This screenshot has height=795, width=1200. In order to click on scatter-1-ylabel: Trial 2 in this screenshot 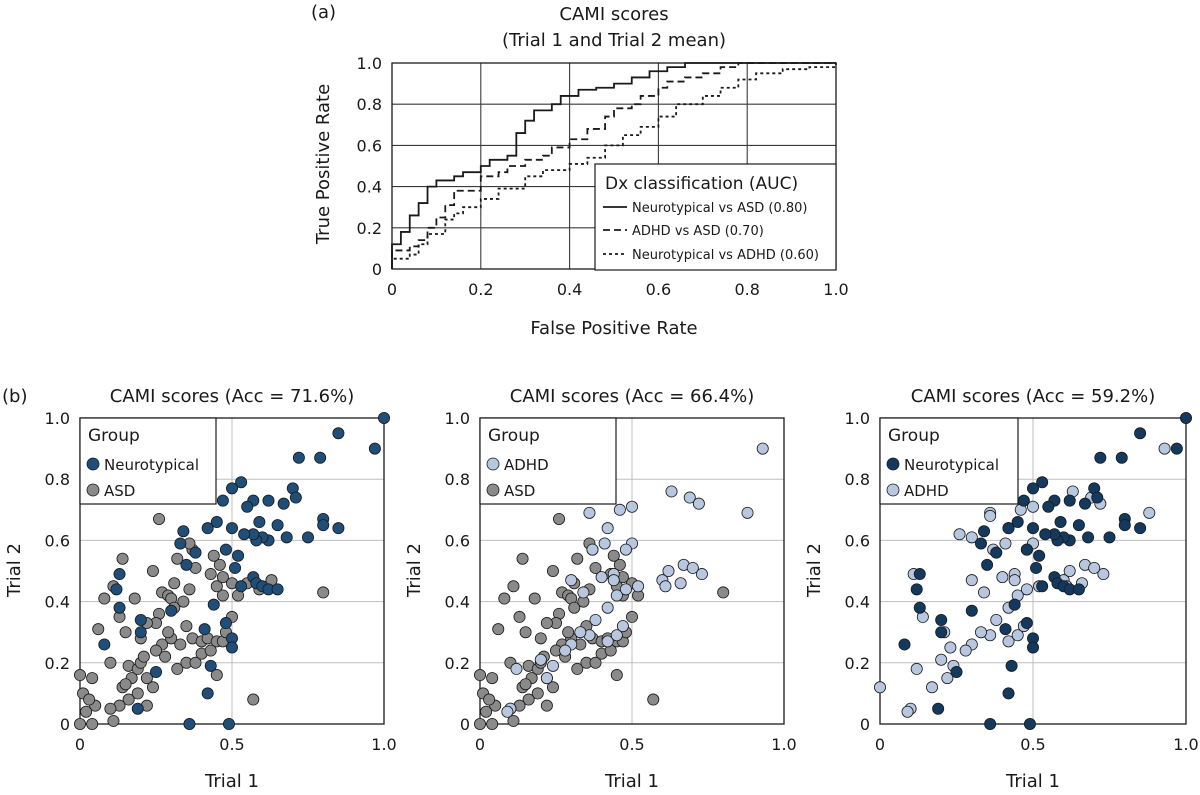, I will do `click(14, 570)`.